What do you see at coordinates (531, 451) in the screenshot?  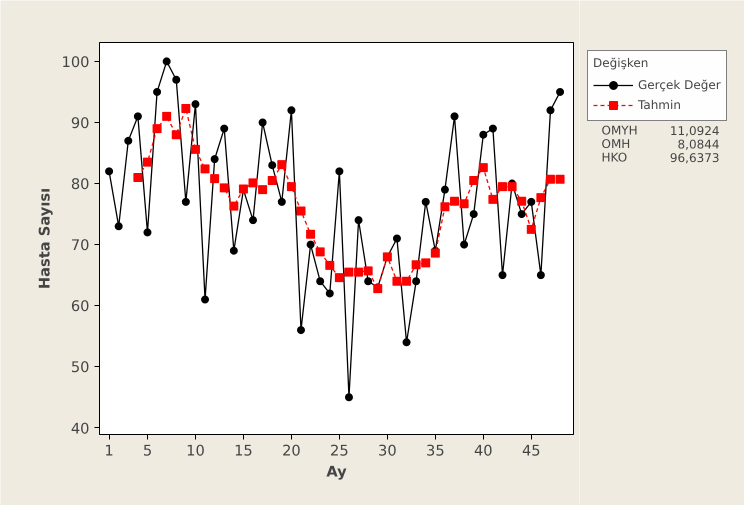 I see `x-tick-label: 45` at bounding box center [531, 451].